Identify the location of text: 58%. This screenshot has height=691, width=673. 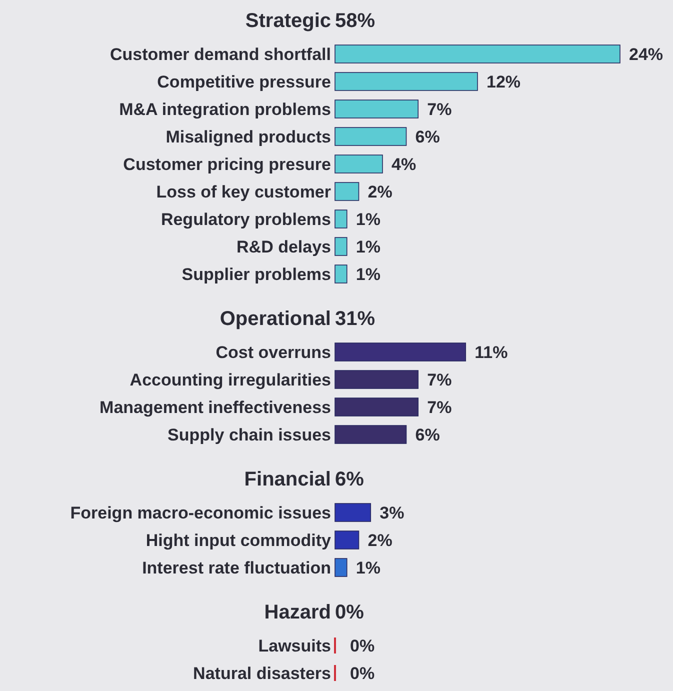
(355, 21).